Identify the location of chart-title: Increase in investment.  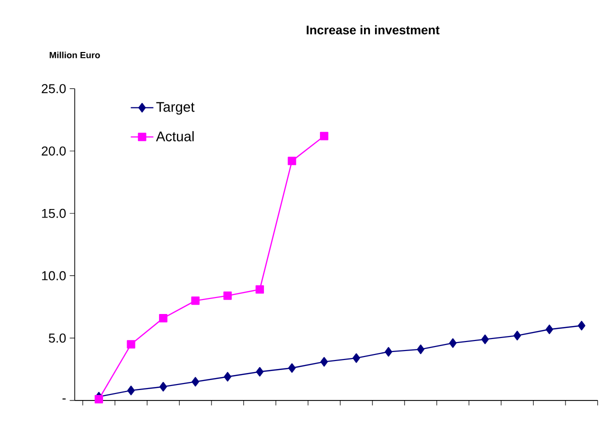
(373, 29).